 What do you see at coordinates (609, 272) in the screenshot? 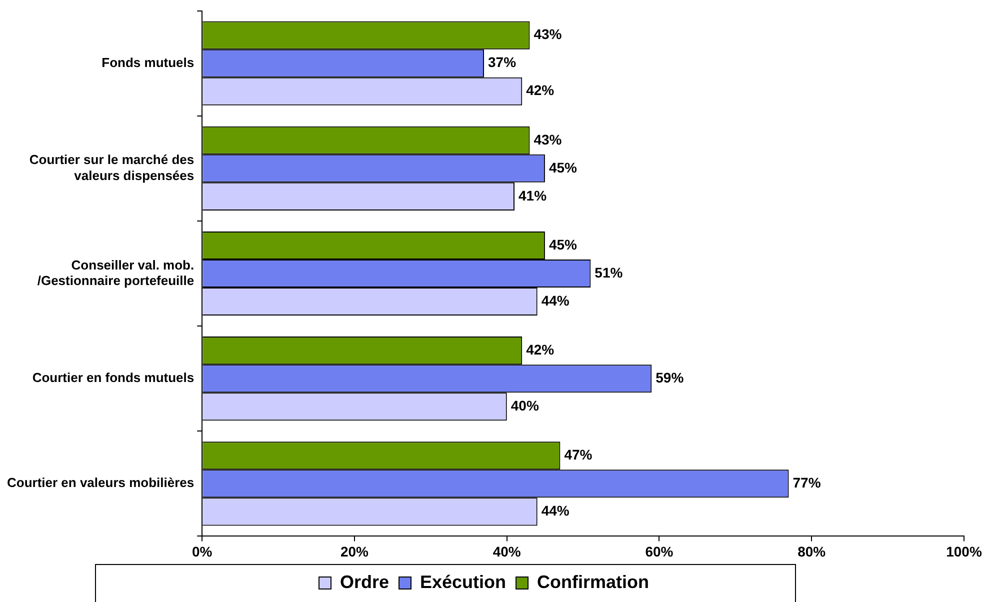
I see `data-label: 51%` at bounding box center [609, 272].